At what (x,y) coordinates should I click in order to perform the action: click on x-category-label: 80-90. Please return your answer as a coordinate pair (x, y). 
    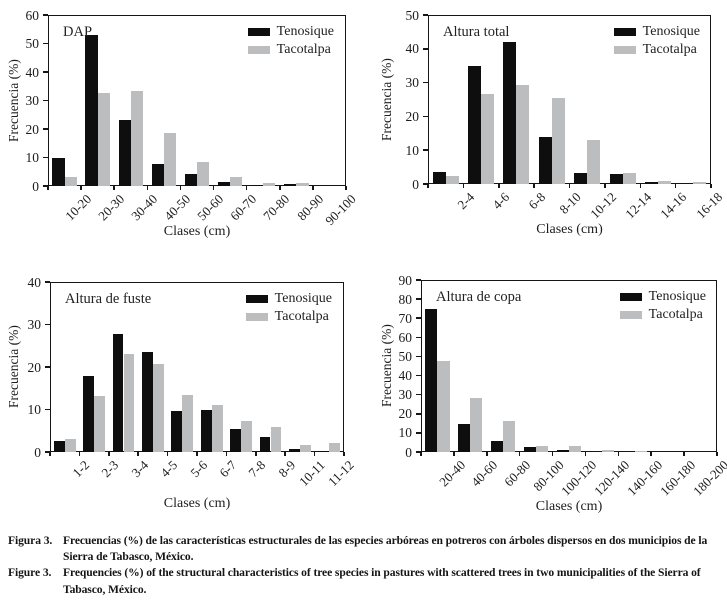
    Looking at the image, I should click on (309, 207).